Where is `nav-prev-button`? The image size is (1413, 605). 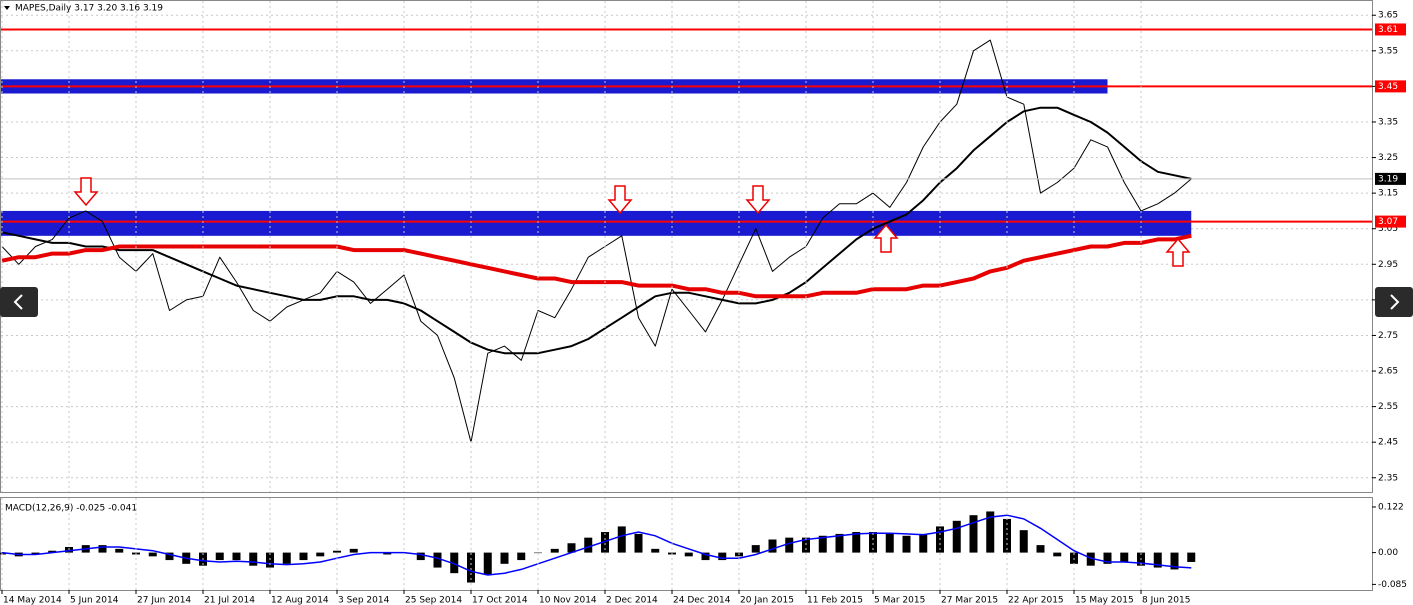
nav-prev-button is located at coordinates (19, 302).